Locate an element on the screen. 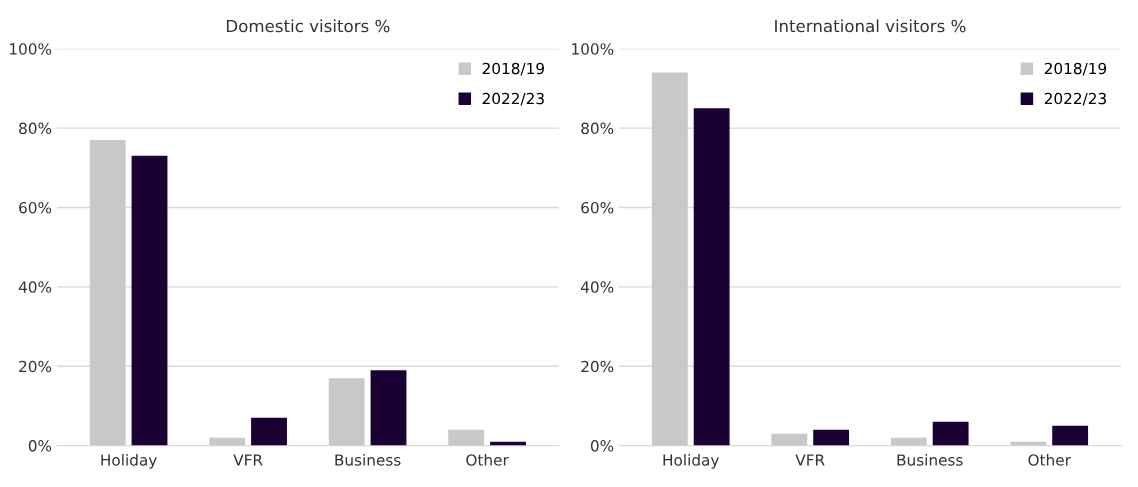 The width and height of the screenshot is (1138, 487). chart-title: International visitors % is located at coordinates (870, 26).